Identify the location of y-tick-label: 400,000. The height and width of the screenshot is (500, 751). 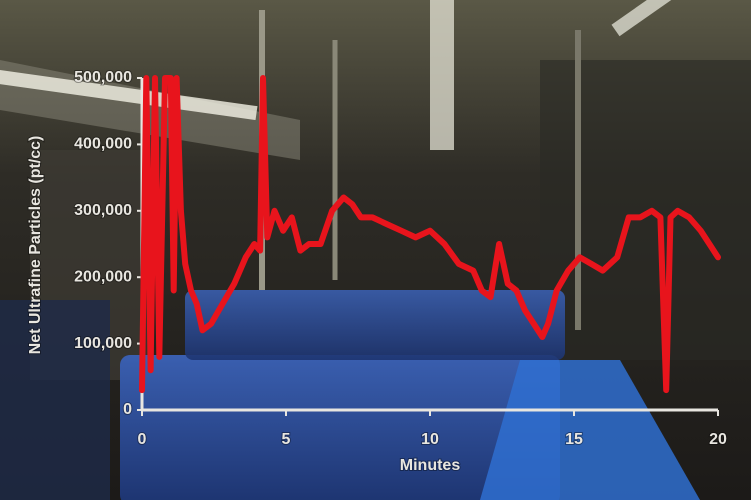
(103, 144).